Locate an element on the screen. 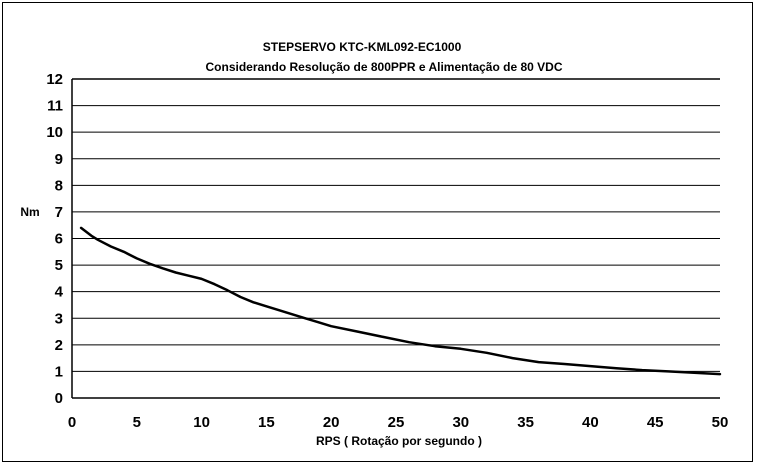 The height and width of the screenshot is (467, 758). y-tick-label: 4 is located at coordinates (59, 292).